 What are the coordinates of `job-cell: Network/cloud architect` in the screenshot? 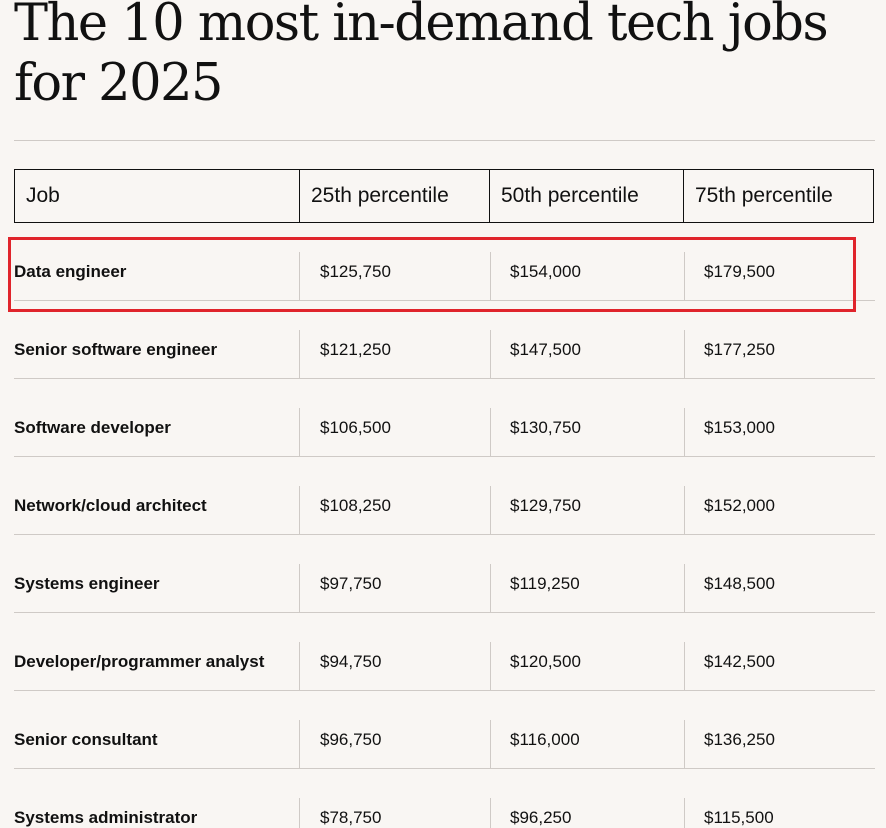 It's located at (110, 505).